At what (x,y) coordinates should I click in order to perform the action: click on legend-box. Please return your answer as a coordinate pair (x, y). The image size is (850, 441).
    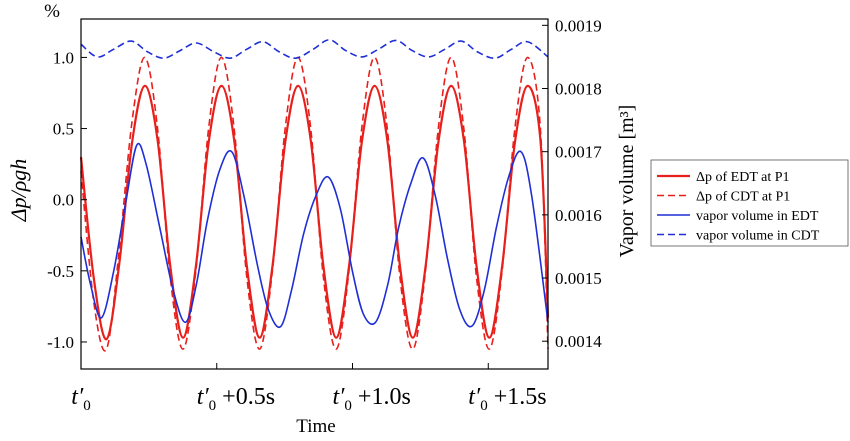
    Looking at the image, I should click on (749, 203).